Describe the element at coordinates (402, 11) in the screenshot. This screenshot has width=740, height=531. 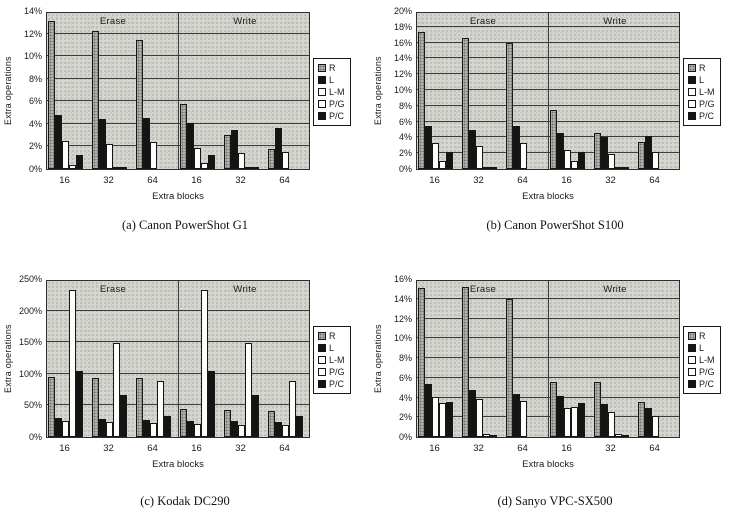
I see `y-tick-label: 20%` at that location.